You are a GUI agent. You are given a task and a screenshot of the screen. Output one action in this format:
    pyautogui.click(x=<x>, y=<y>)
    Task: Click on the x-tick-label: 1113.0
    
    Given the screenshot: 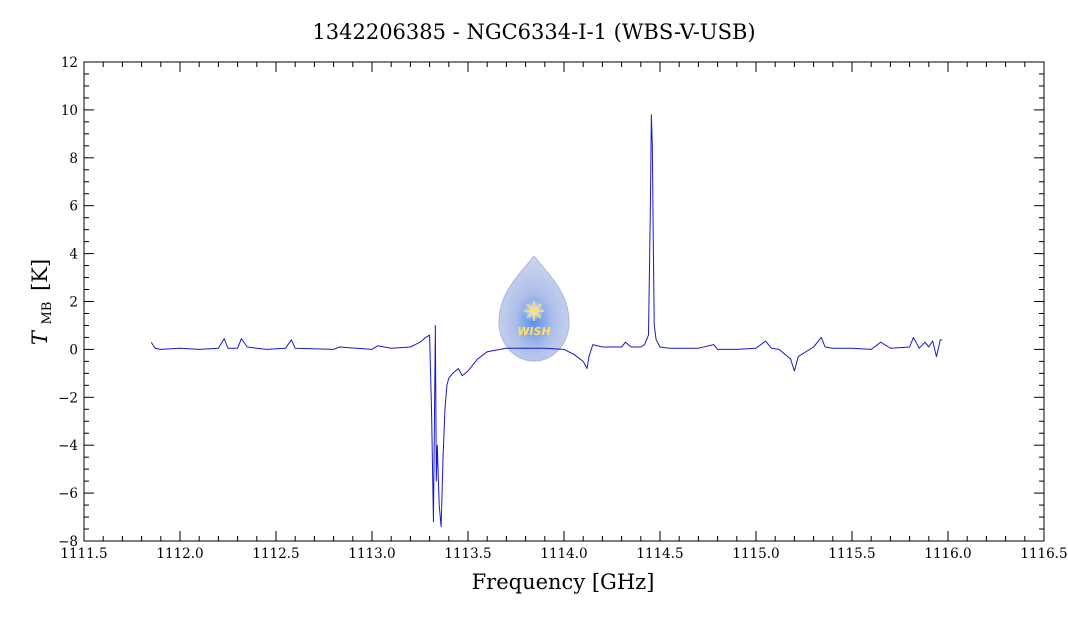 What is the action you would take?
    pyautogui.click(x=371, y=554)
    